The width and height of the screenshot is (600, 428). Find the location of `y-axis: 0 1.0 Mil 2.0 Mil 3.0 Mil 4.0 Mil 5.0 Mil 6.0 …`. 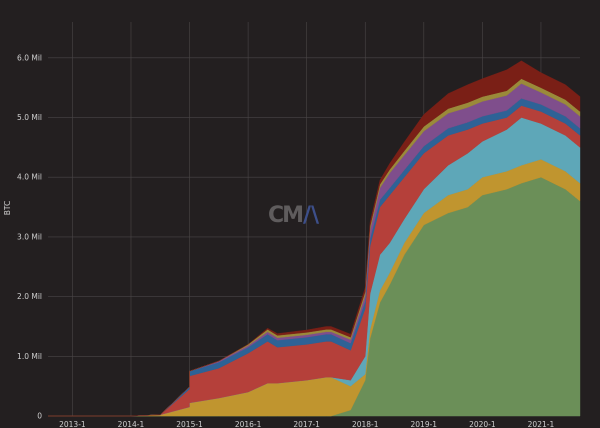

y-axis: 0 1.0 Mil 2.0 Mil 3.0 Mil 4.0 Mil 5.0 Mil 6.0 … is located at coordinates (29, 236).